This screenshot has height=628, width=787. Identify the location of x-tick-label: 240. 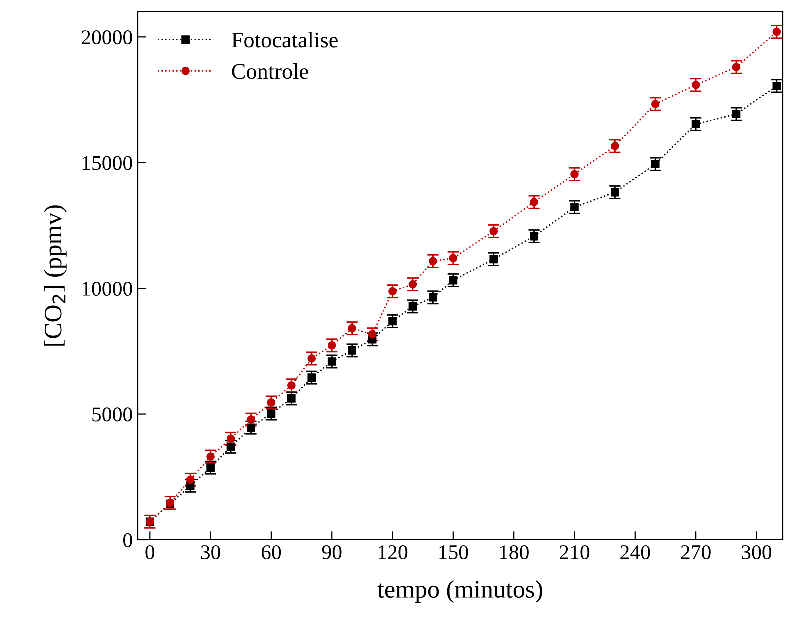
(635, 552).